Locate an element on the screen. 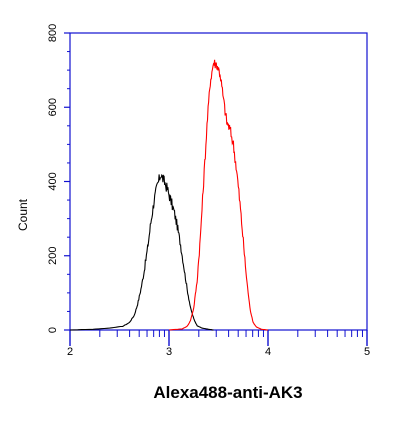  y-tick-label: 800 is located at coordinates (53, 33).